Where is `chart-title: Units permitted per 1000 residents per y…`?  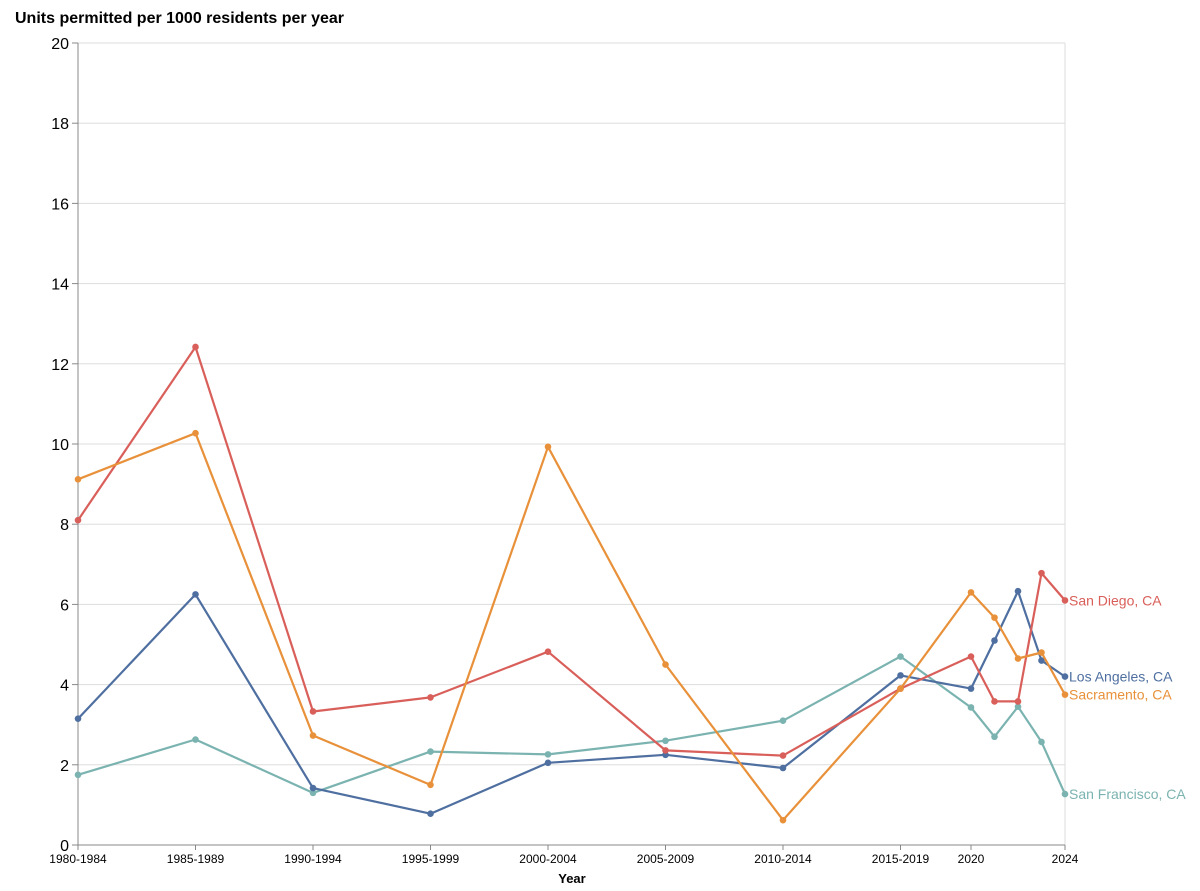 chart-title: Units permitted per 1000 residents per y… is located at coordinates (179, 18).